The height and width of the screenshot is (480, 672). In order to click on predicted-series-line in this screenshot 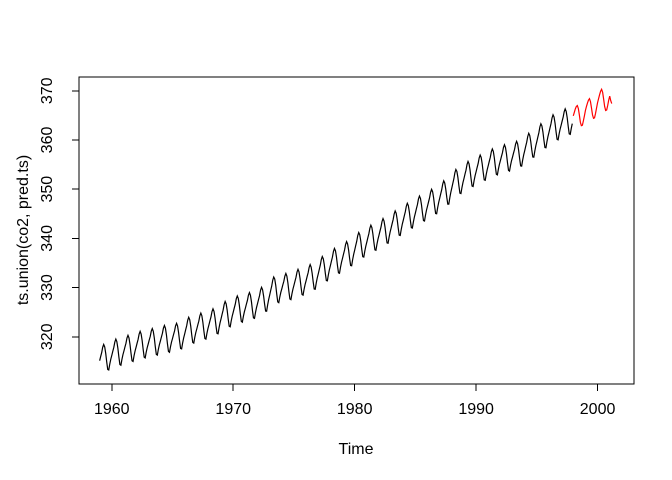, I will do `click(592, 107)`.